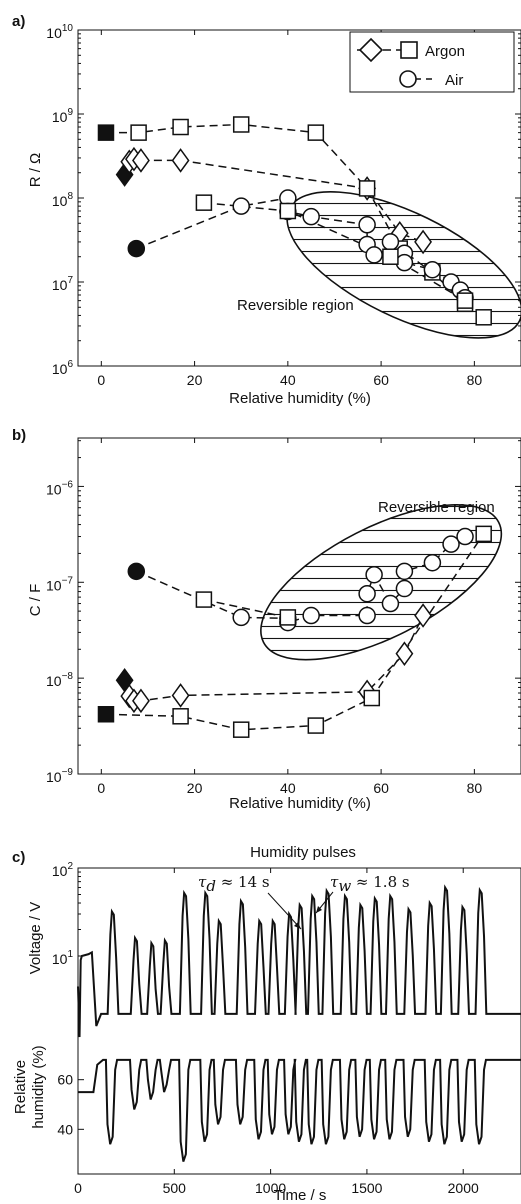 The image size is (521, 1204). What do you see at coordinates (35, 938) in the screenshot?
I see `voltage-ylabel: Voltage / V` at bounding box center [35, 938].